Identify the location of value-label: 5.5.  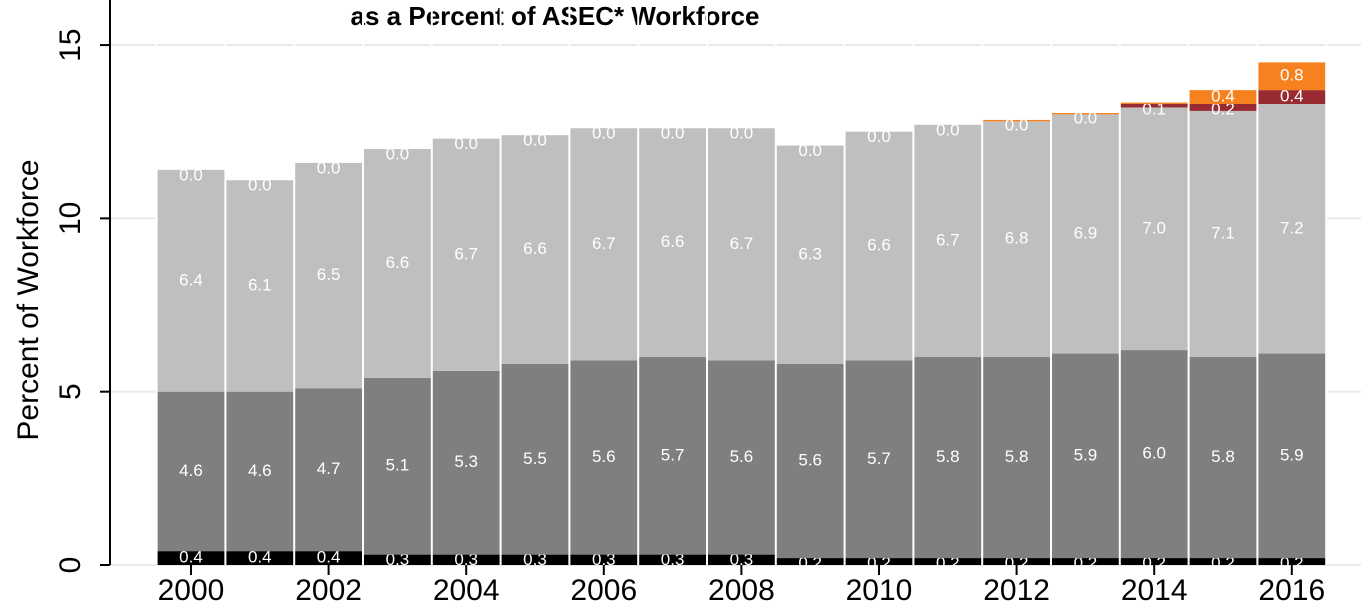
(535, 458).